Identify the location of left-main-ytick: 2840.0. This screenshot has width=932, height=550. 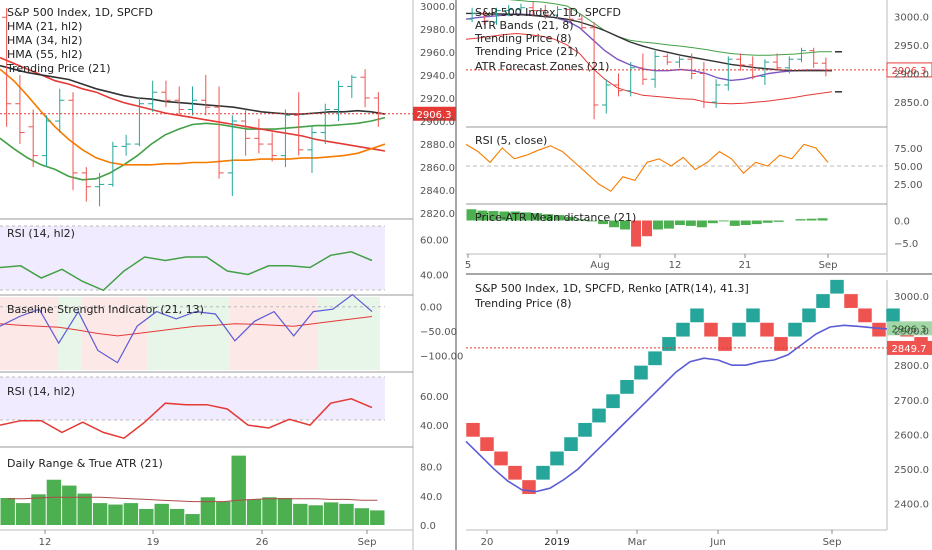
(437, 191).